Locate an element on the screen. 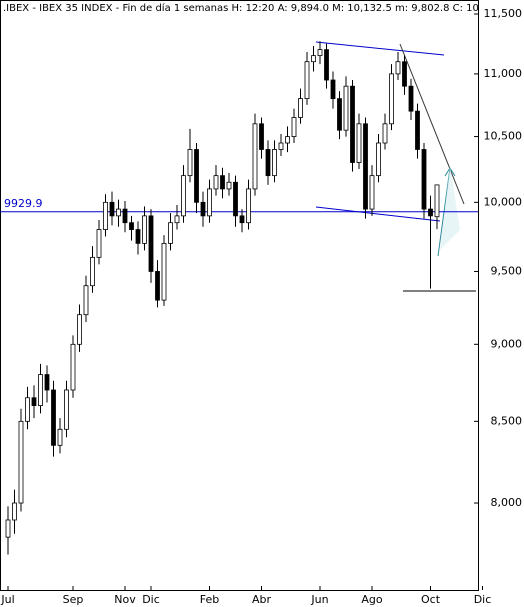 The image size is (524, 607). x-tick-label: Jul is located at coordinates (7, 599).